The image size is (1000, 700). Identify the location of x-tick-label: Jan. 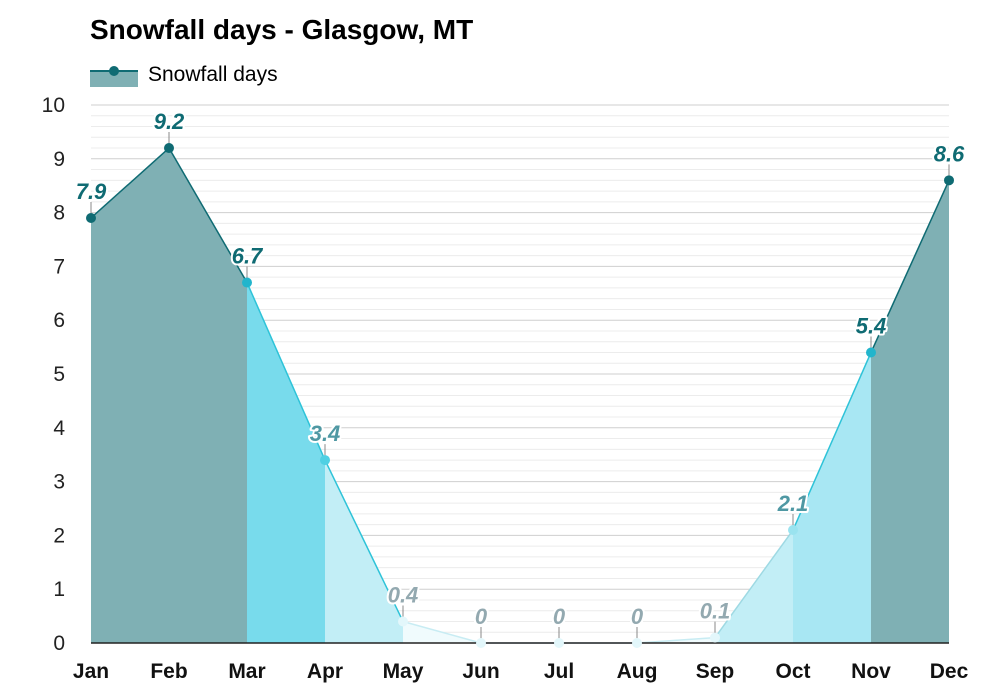
(91, 671).